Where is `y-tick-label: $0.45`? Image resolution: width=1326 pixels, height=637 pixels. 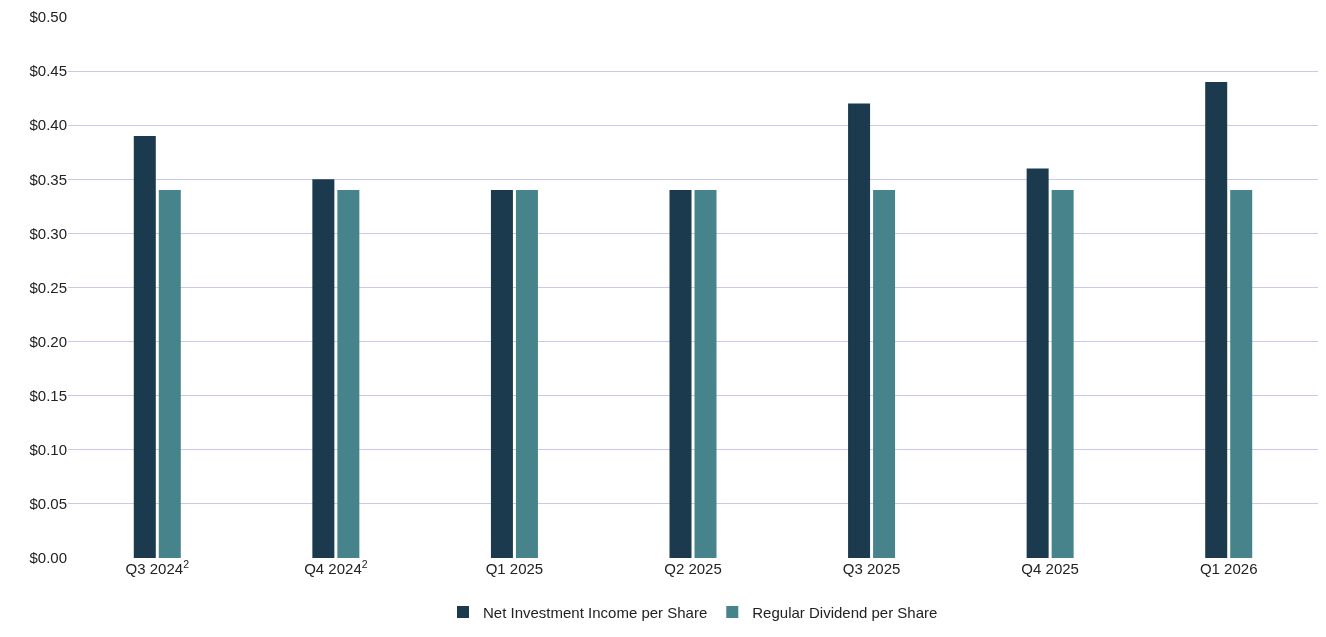
y-tick-label: $0.45 is located at coordinates (48, 71).